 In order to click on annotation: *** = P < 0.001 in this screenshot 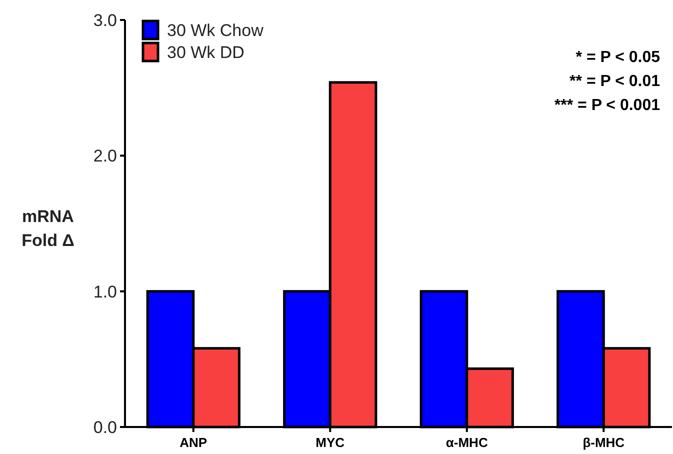, I will do `click(607, 105)`.